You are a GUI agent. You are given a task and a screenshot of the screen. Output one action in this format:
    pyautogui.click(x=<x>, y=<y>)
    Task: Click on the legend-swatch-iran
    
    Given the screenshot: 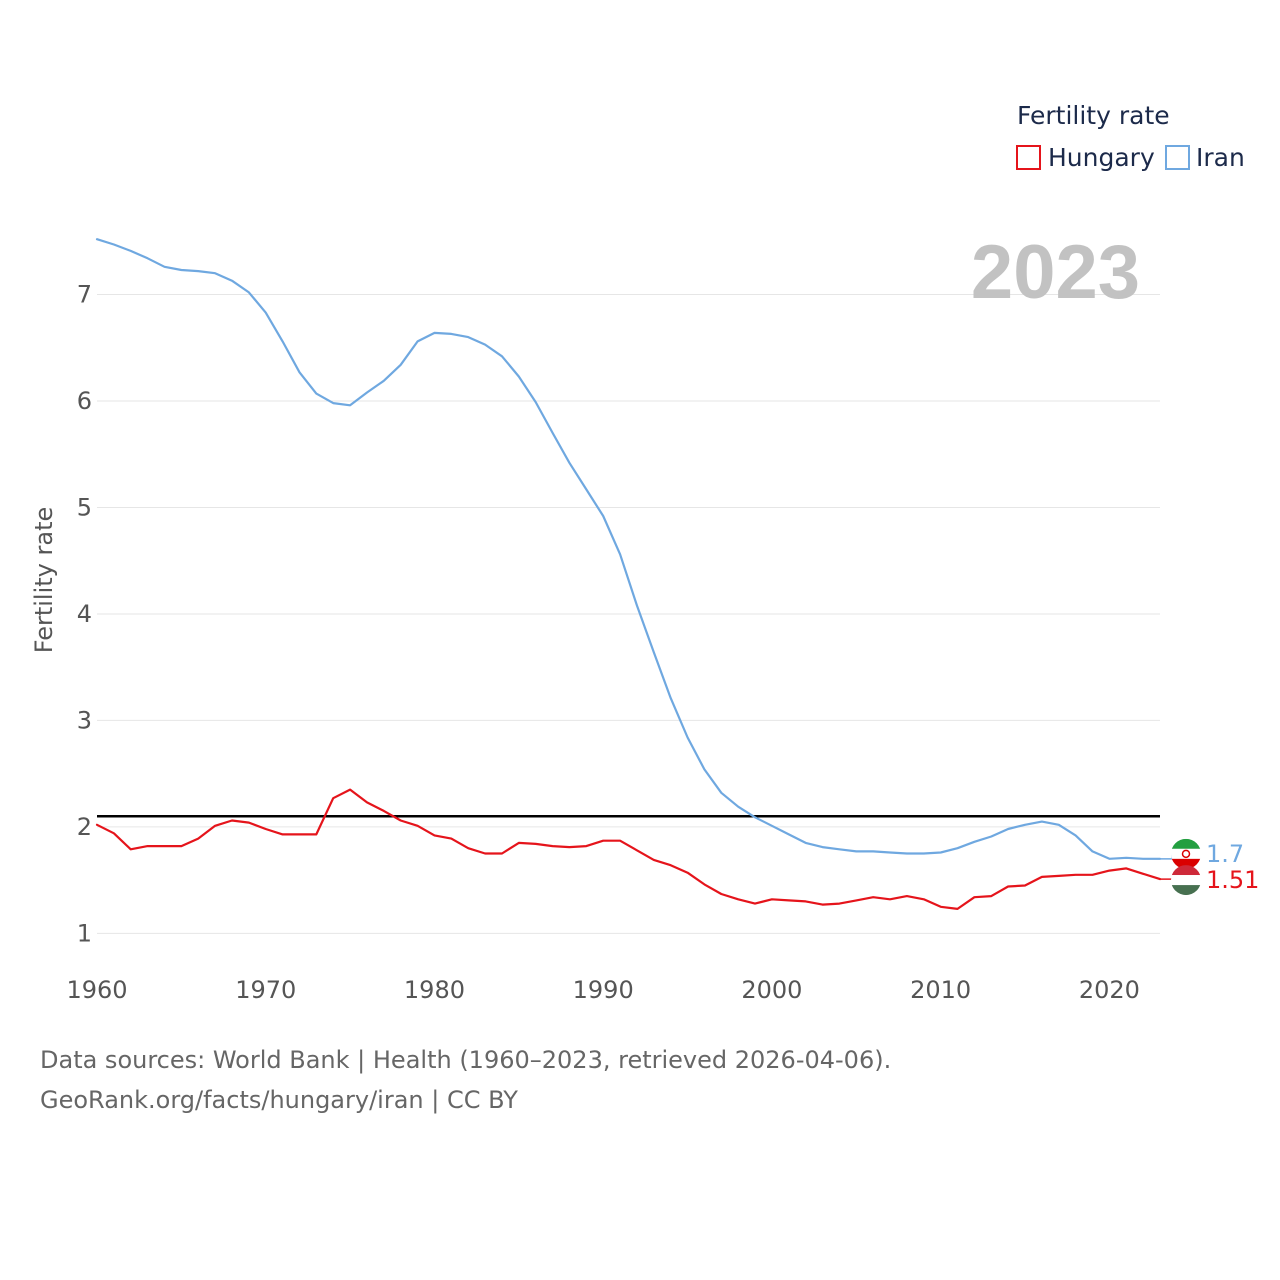 What is the action you would take?
    pyautogui.click(x=1177, y=157)
    